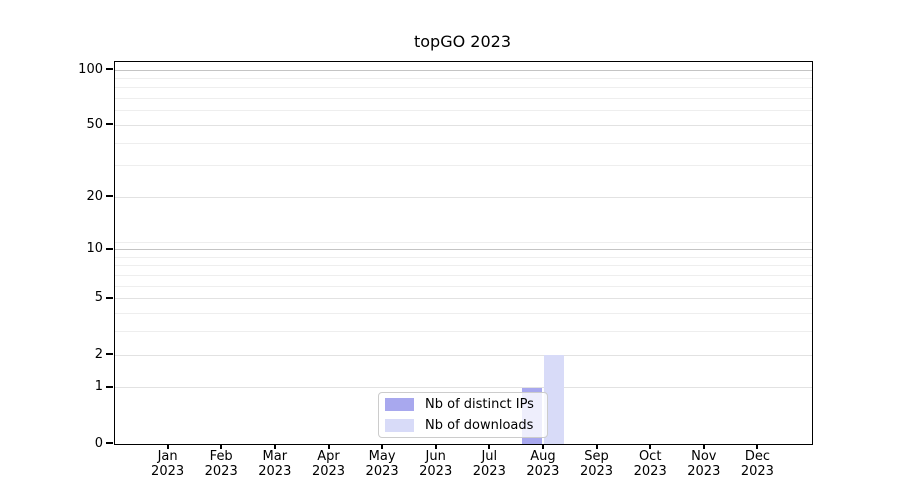 This screenshot has width=900, height=500. Describe the element at coordinates (489, 446) in the screenshot. I see `x-tick-mark-jul` at that location.